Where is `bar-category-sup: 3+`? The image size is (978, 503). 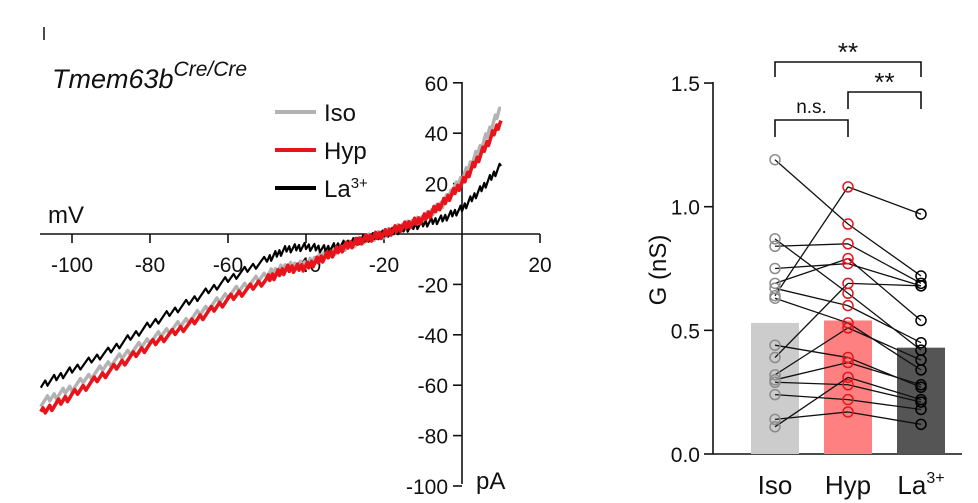 bar-category-sup: 3+ is located at coordinates (935, 478).